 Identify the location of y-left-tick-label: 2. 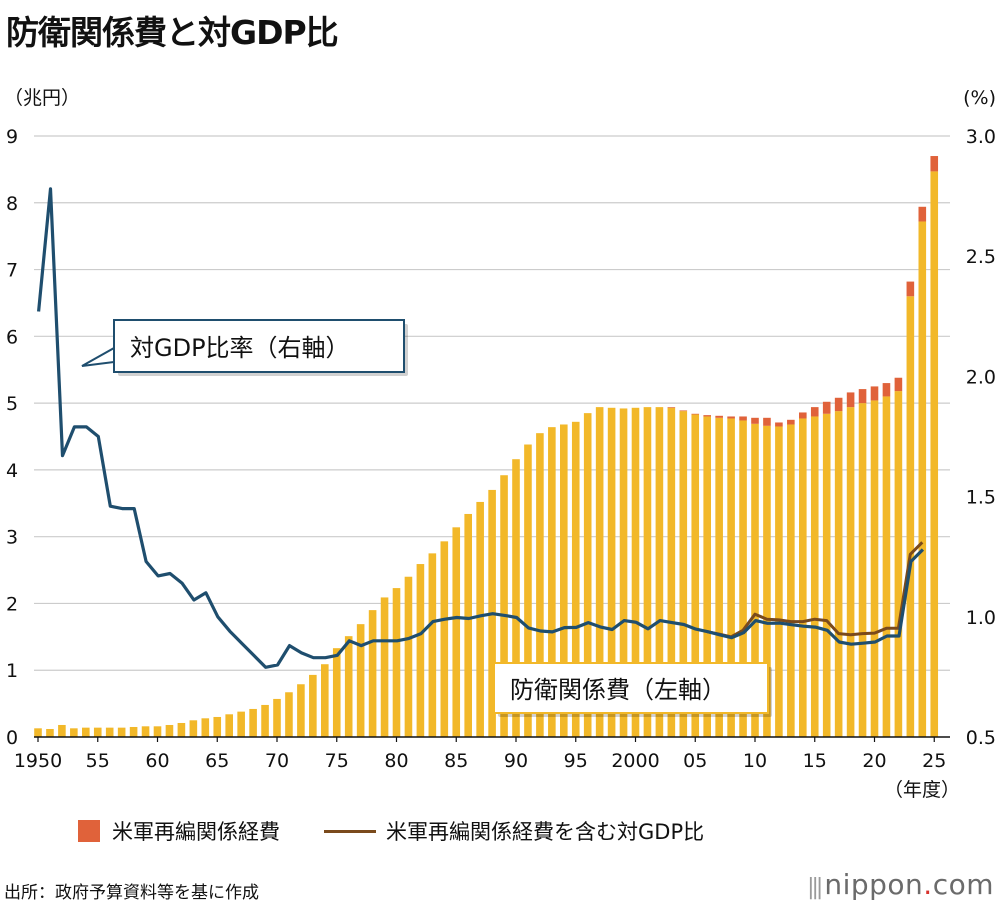
(12, 604).